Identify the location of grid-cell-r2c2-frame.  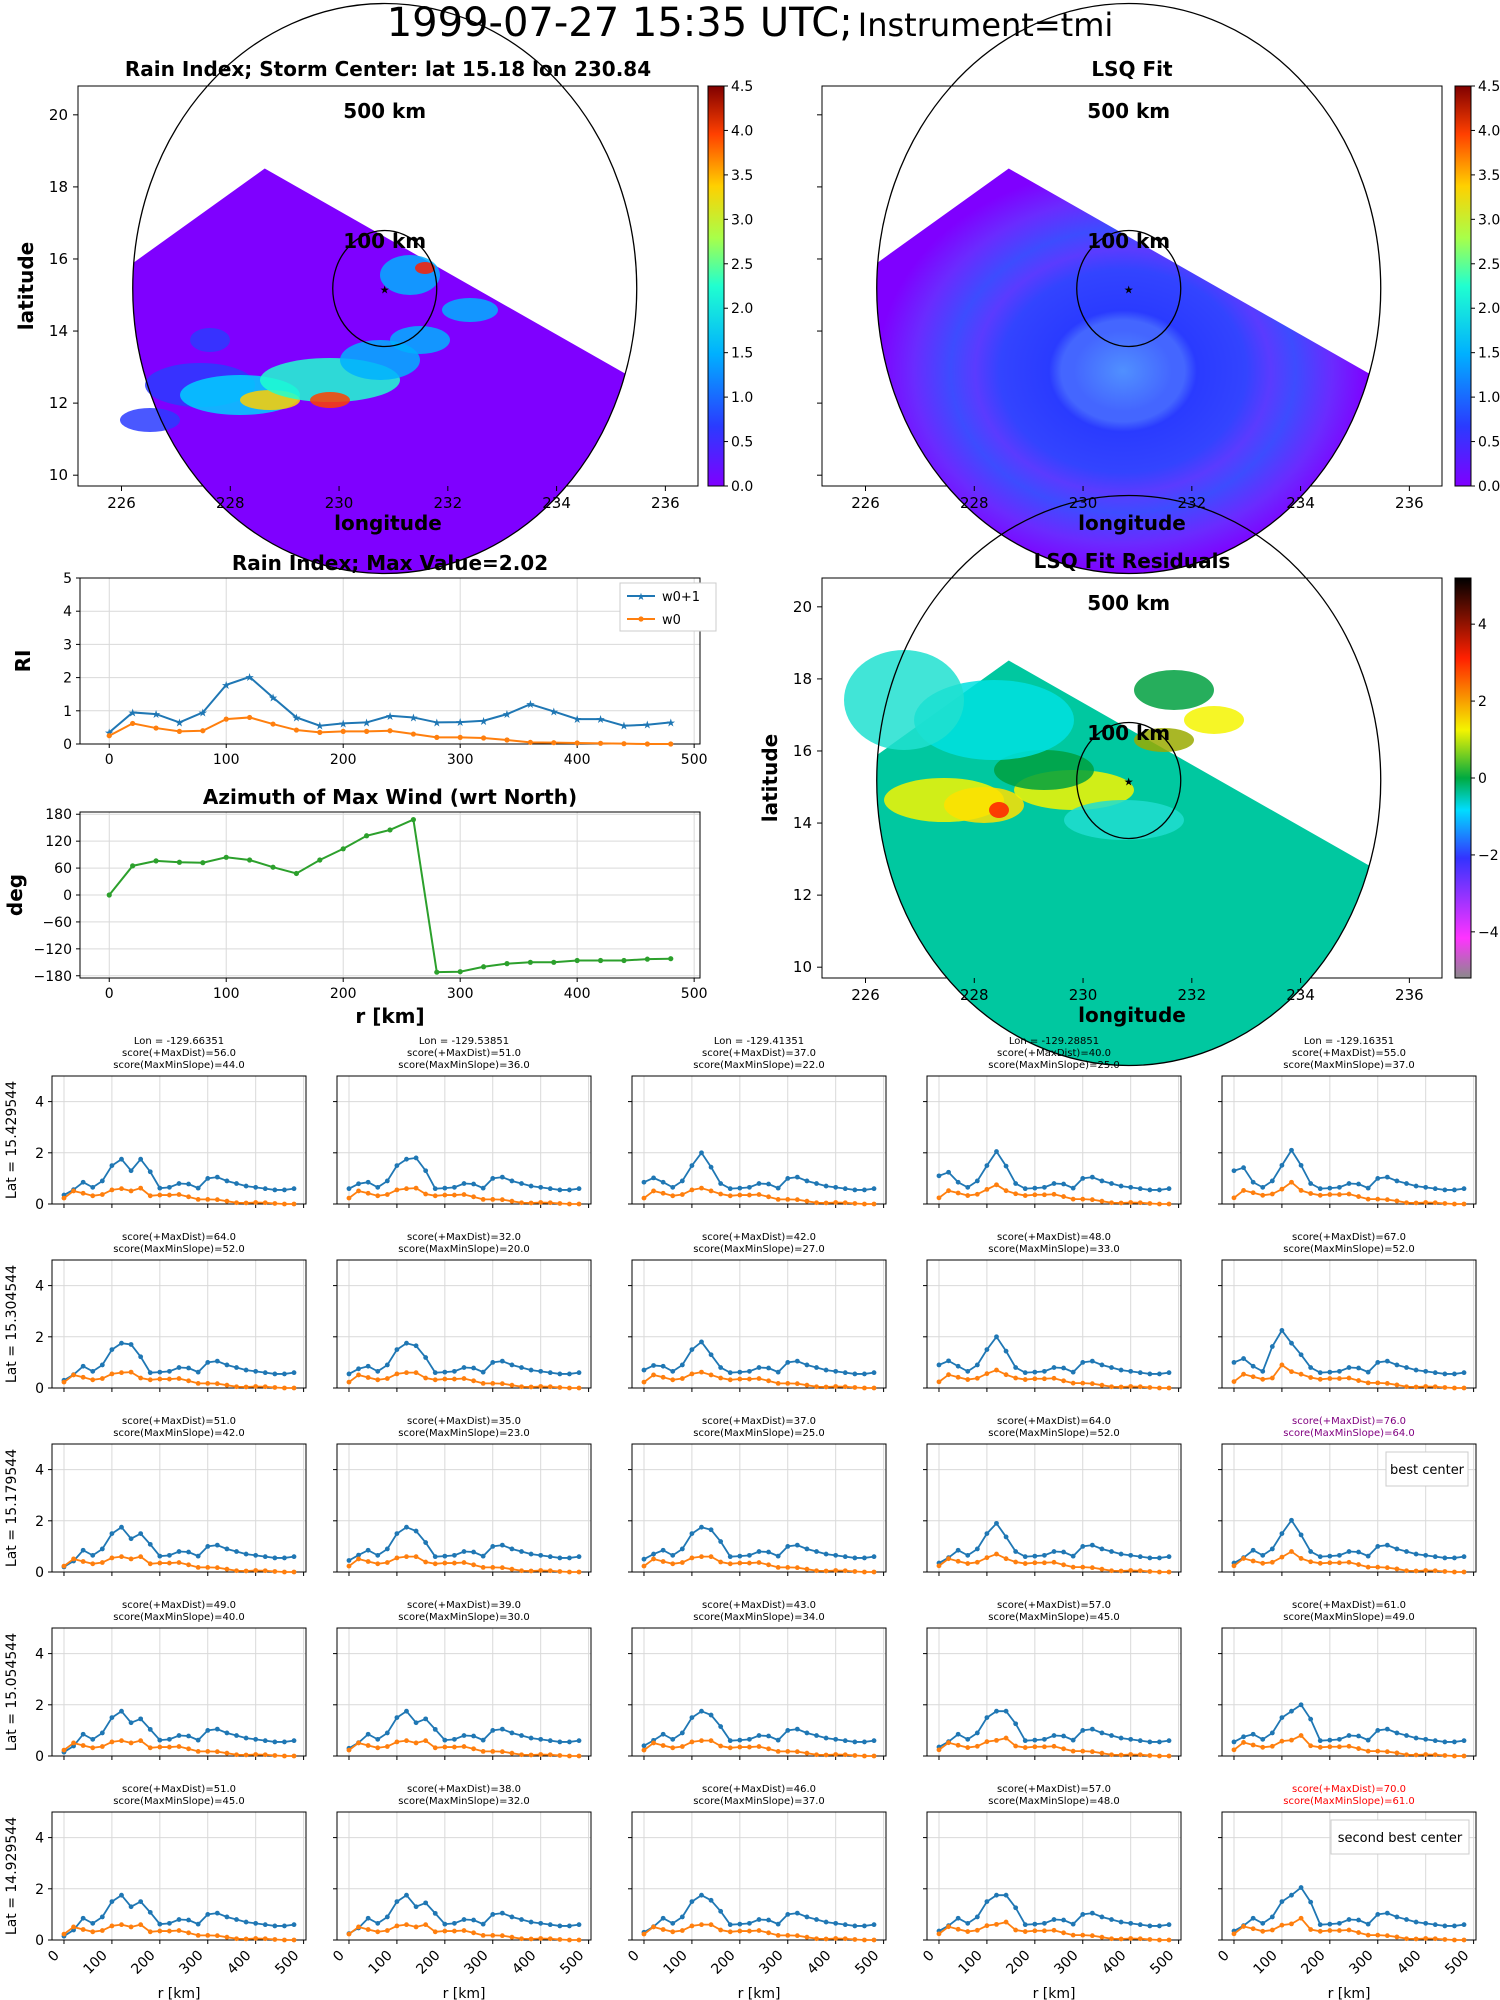
(759, 1508).